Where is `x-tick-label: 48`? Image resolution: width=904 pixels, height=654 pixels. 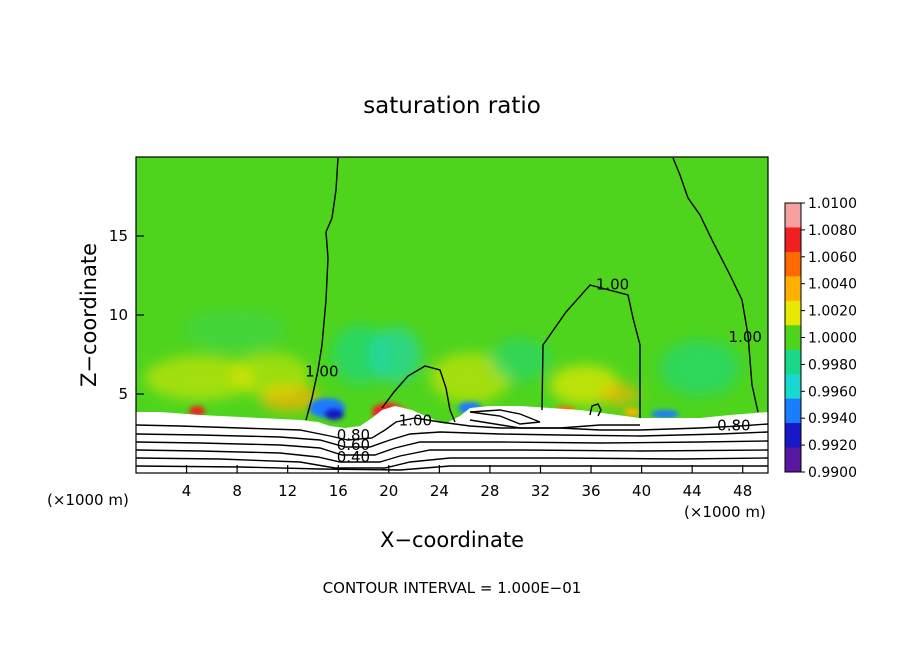
x-tick-label: 48 is located at coordinates (742, 491).